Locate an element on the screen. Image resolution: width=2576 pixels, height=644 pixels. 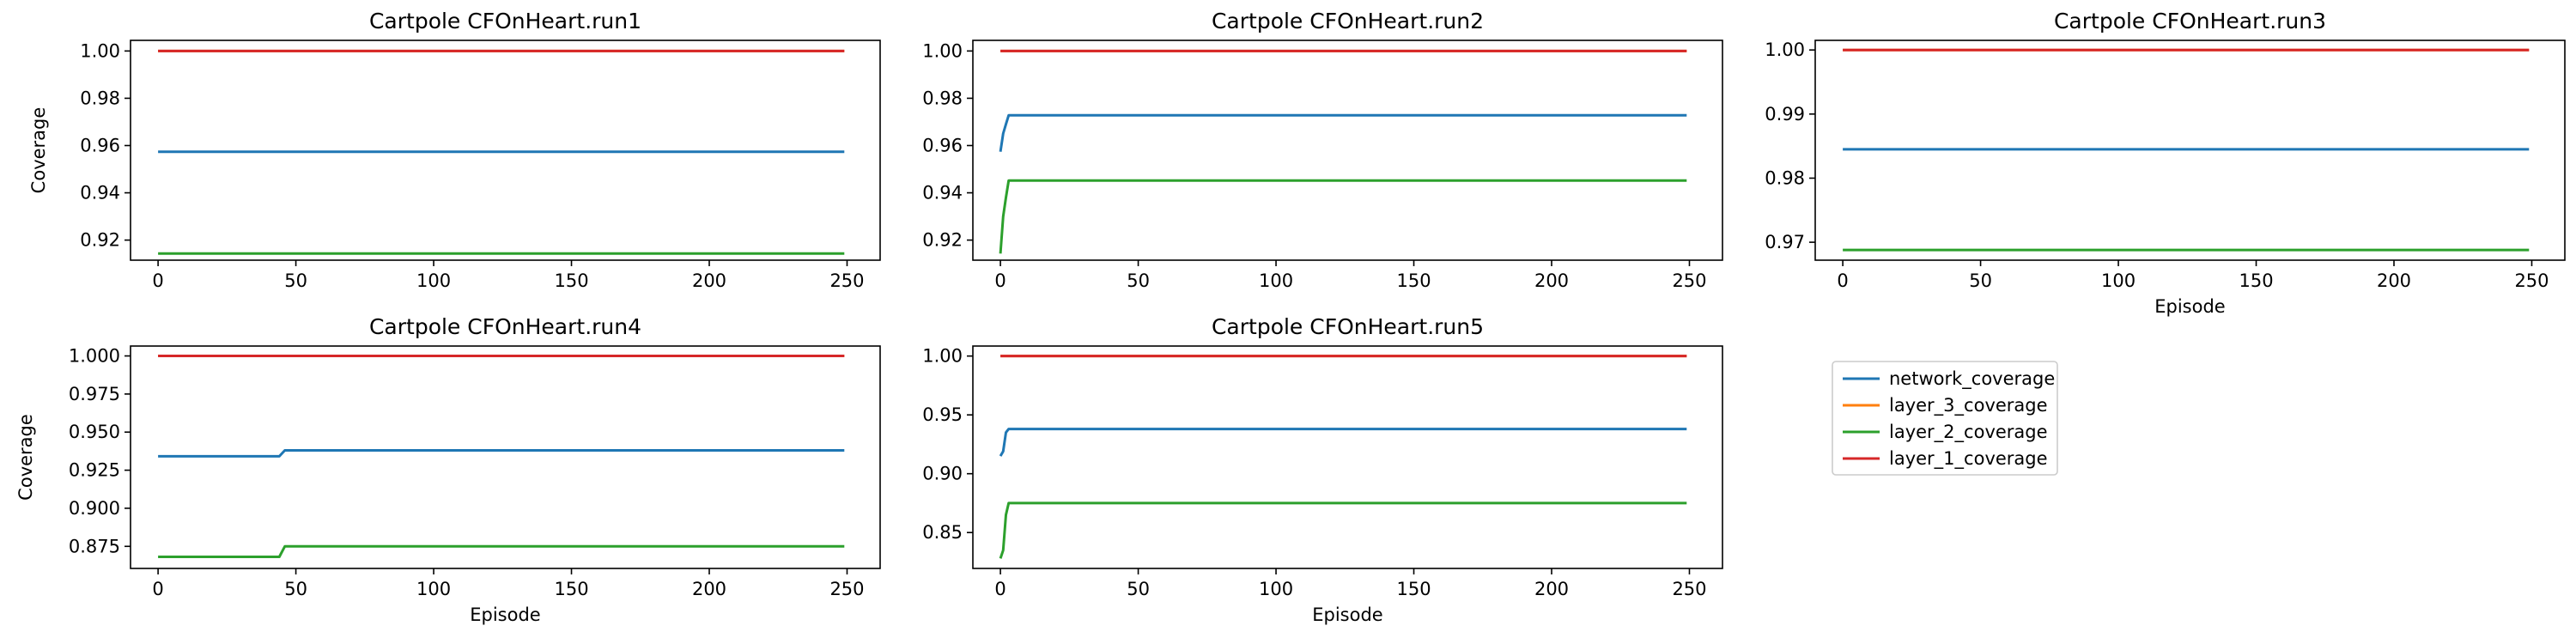
y-tick-label: 0.975 is located at coordinates (94, 394).